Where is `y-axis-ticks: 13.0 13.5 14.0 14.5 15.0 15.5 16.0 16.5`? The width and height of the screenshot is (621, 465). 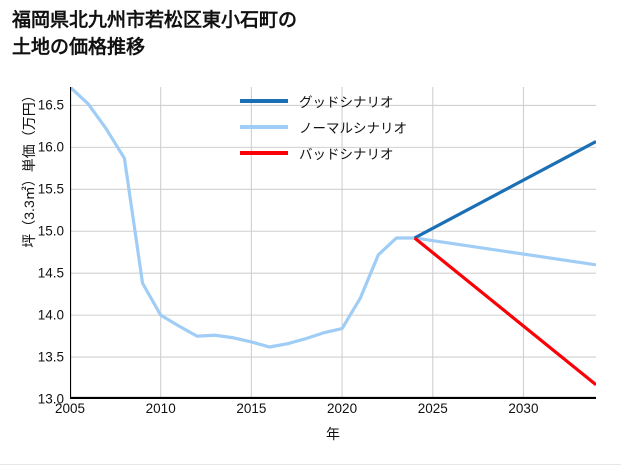 y-axis-ticks: 13.0 13.5 14.0 14.5 15.0 15.5 16.0 16.5 is located at coordinates (32, 247).